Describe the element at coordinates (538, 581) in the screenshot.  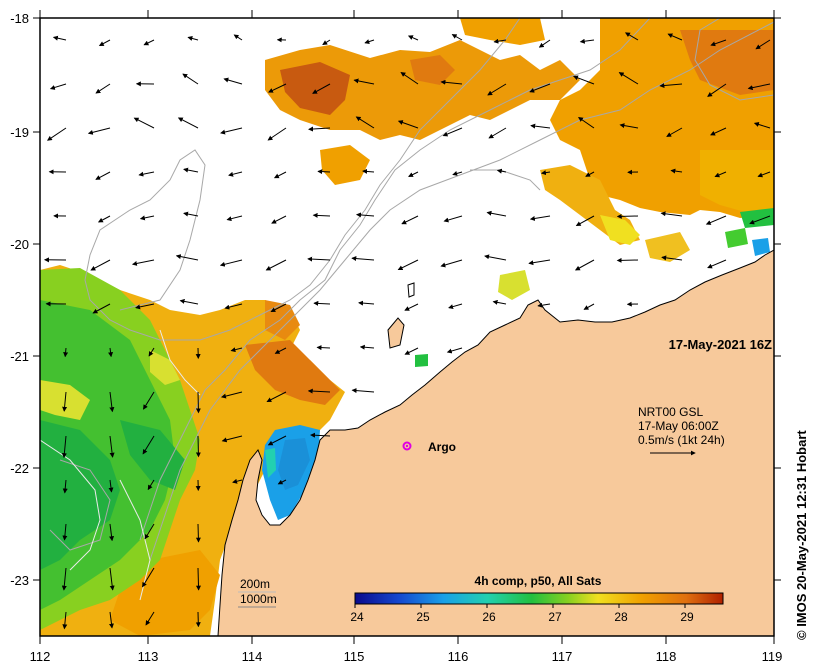
I see `colorbar-title: 4h comp, p50, All Sats` at that location.